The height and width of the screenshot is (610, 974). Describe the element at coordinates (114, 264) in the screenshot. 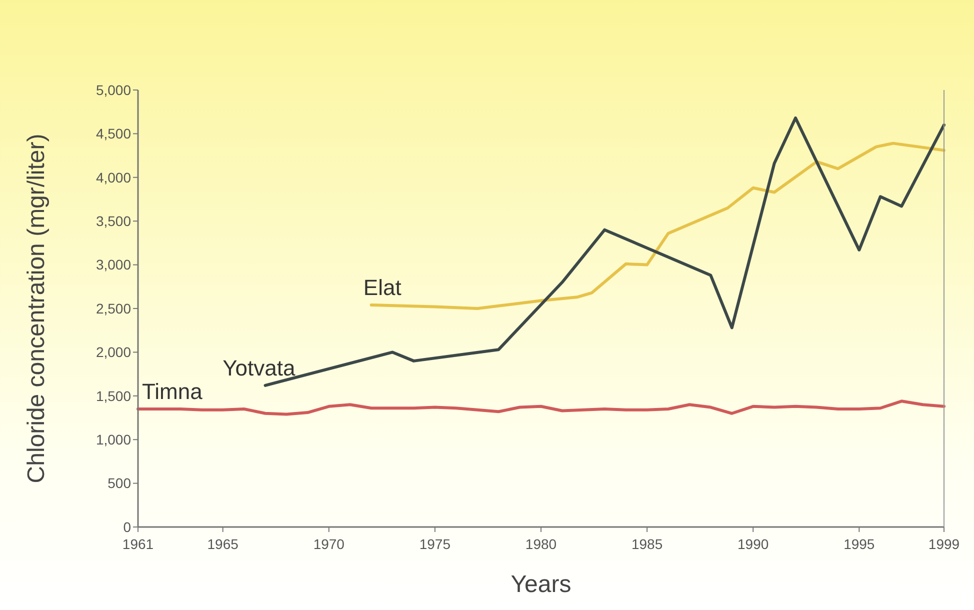

I see `y-tick-label: 3,000` at that location.